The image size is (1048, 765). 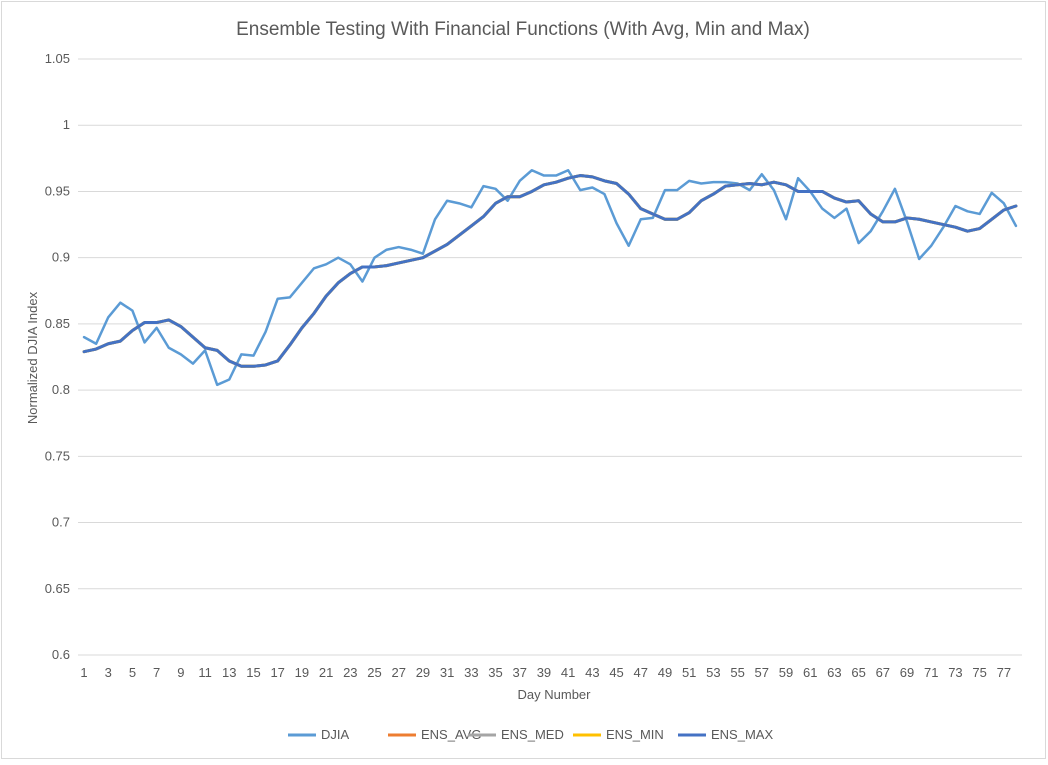 I want to click on legend-item-ens-avg: ENS_AVG, so click(x=434, y=734).